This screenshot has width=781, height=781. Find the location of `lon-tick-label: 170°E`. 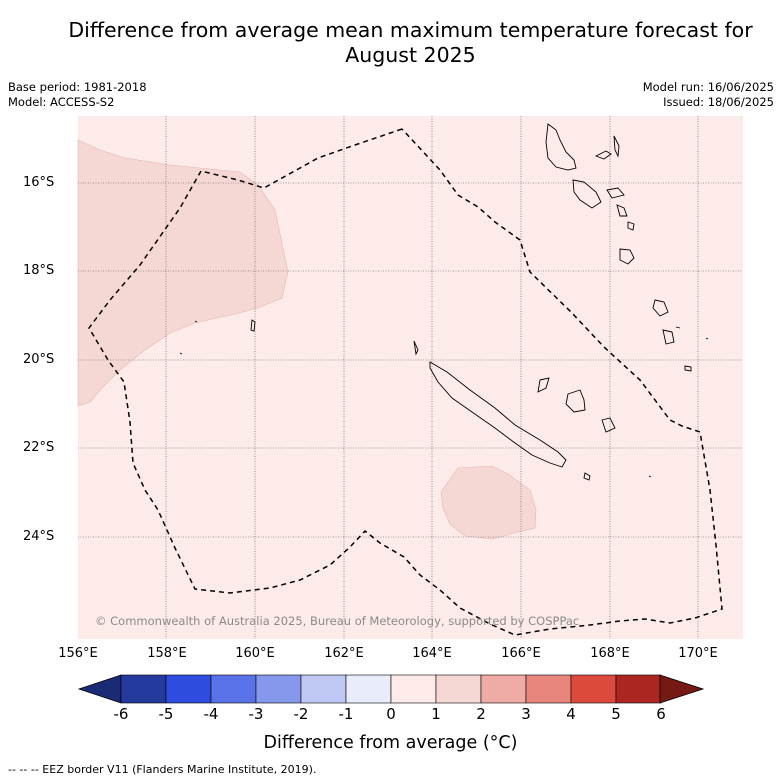

lon-tick-label: 170°E is located at coordinates (698, 653).